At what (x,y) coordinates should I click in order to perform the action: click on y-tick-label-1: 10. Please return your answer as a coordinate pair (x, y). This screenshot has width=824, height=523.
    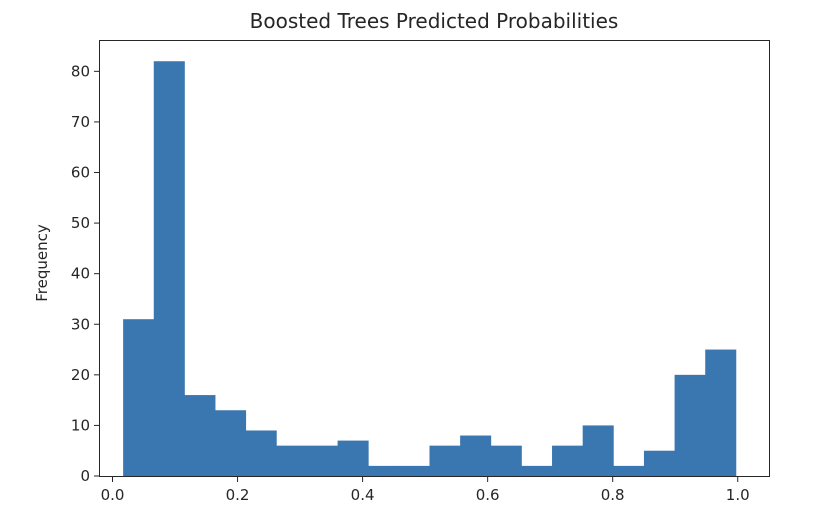
    Looking at the image, I should click on (80, 425).